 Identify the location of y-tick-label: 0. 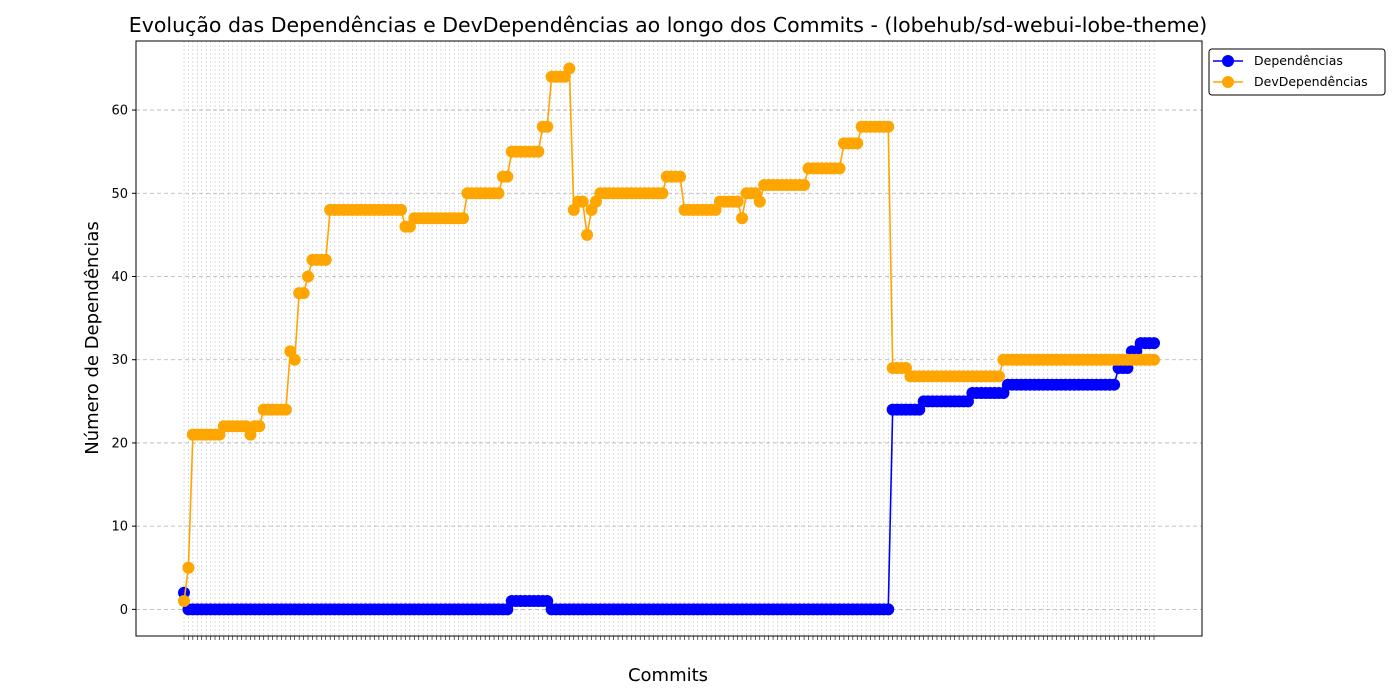
(124, 610).